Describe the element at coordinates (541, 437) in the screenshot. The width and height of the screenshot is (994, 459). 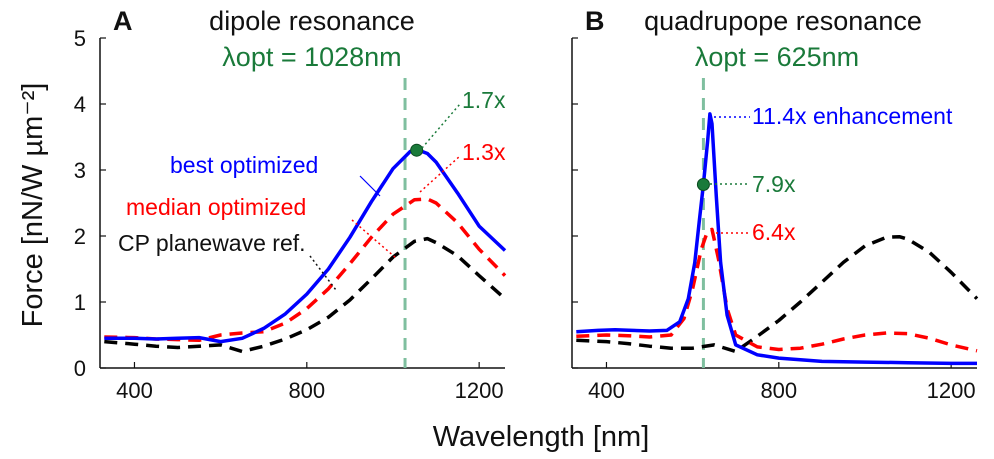
I see `x-axis-label: Wavelength [nm]` at that location.